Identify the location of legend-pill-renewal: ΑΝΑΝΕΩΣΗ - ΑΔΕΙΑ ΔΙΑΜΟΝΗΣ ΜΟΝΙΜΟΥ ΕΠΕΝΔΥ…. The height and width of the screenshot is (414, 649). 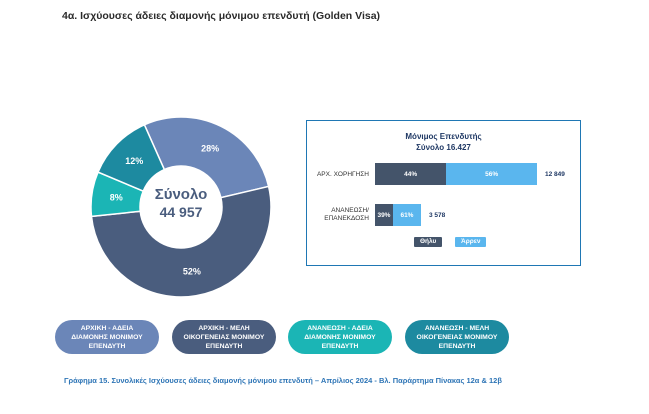
(340, 337).